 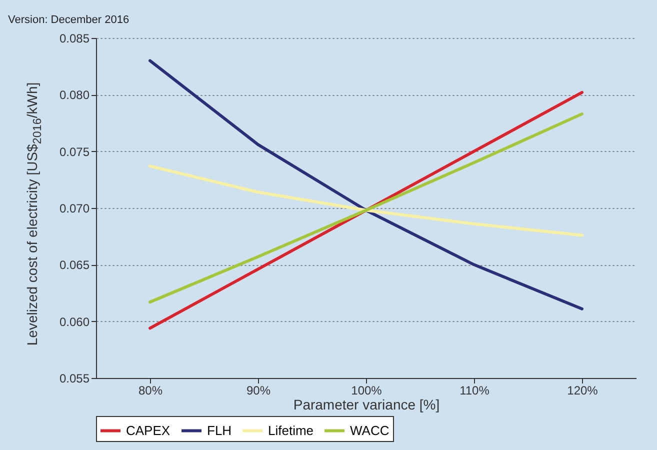 What do you see at coordinates (366, 200) in the screenshot?
I see `line-series` at bounding box center [366, 200].